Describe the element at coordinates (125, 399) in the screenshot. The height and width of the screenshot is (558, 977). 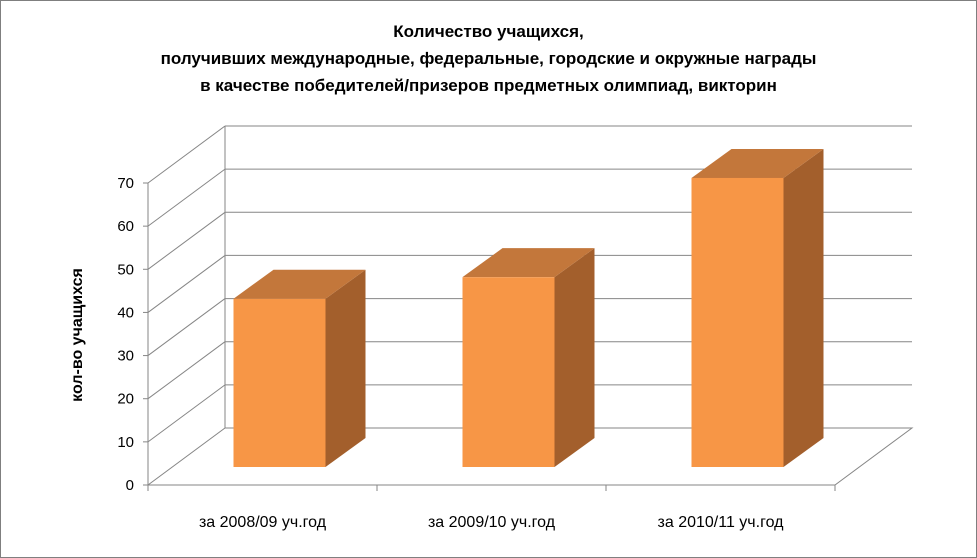
I see `y-tick-label: 20` at that location.